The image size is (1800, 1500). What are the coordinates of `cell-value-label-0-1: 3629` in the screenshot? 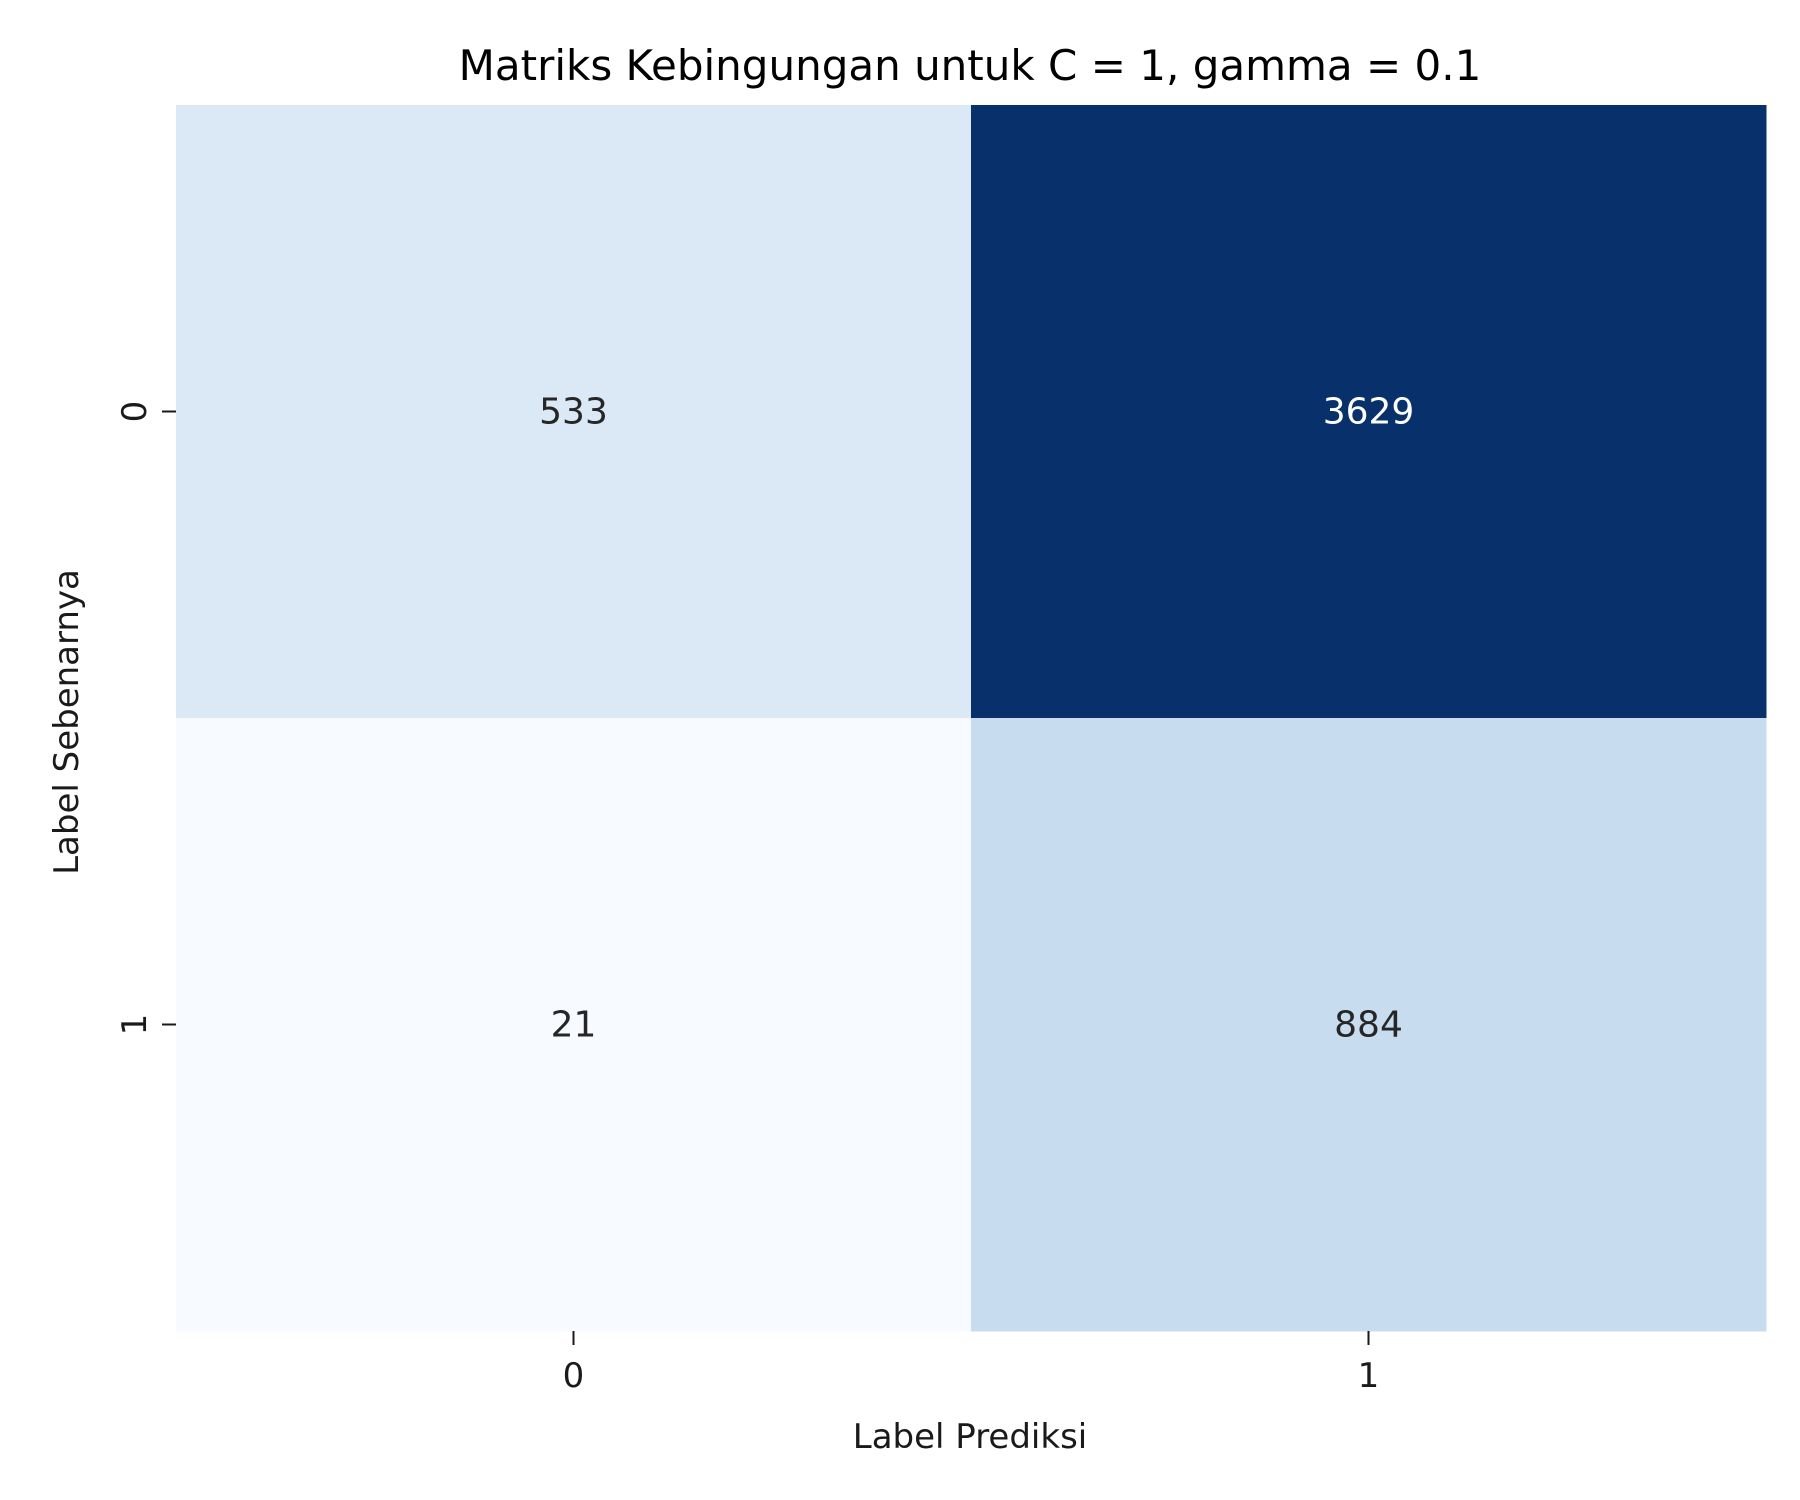 It's located at (1369, 412).